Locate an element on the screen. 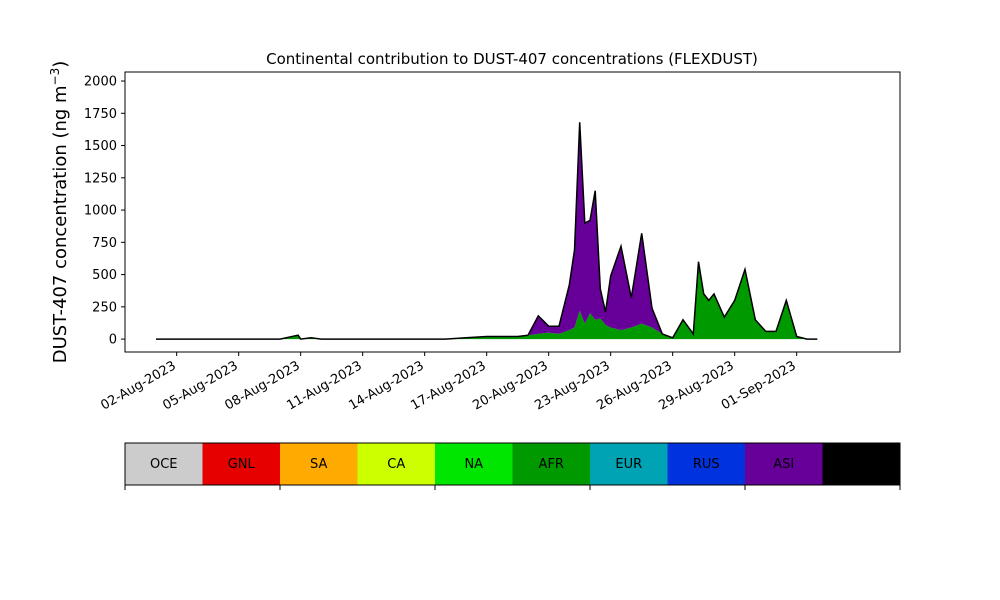 The height and width of the screenshot is (600, 1000). y-tick-label: 1750 is located at coordinates (100, 114).